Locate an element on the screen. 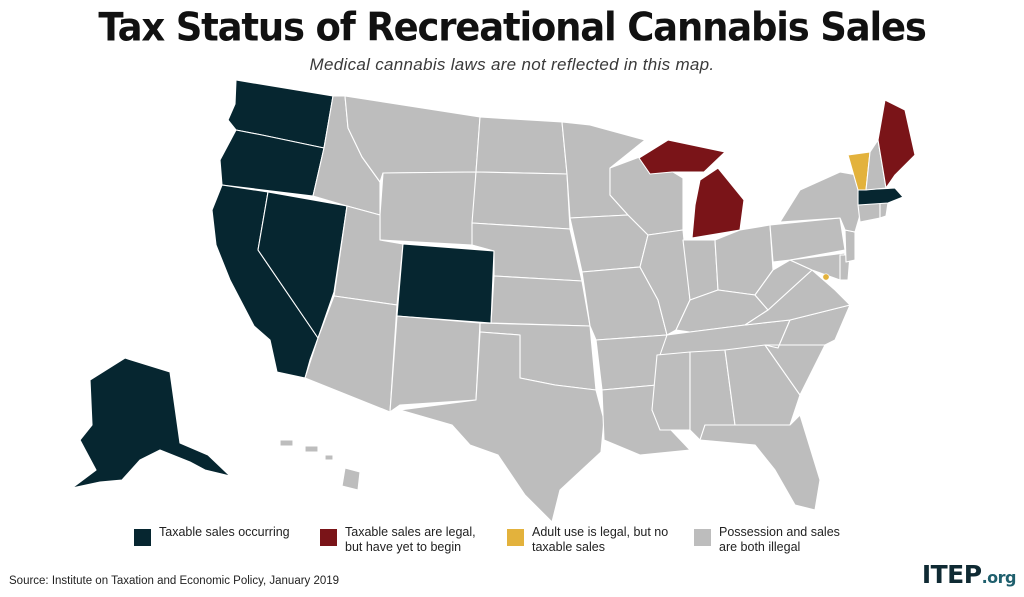 This screenshot has height=597, width=1024. legend-label-taxable-occurring: Taxable sales occurring is located at coordinates (224, 532).